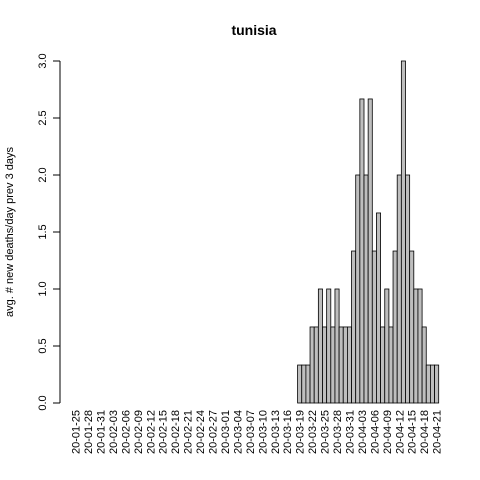  I want to click on x-tick-label: 20-03-16, so click(288, 432).